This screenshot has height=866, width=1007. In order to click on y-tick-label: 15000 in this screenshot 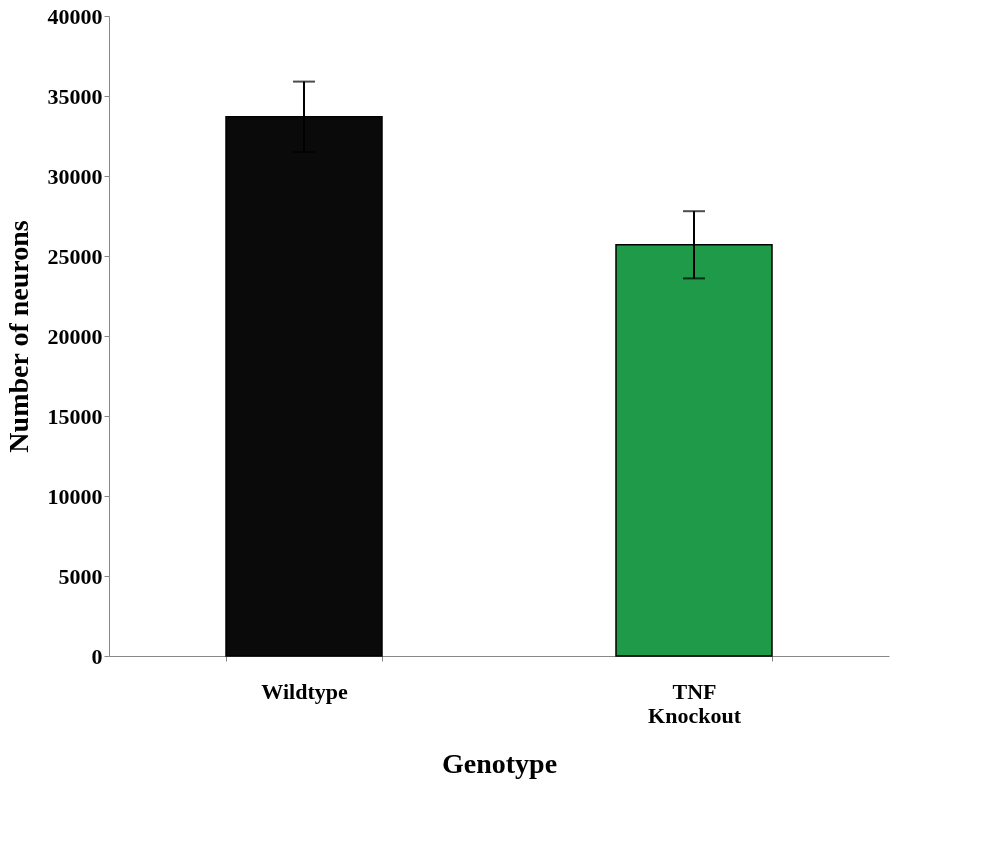, I will do `click(75, 416)`.